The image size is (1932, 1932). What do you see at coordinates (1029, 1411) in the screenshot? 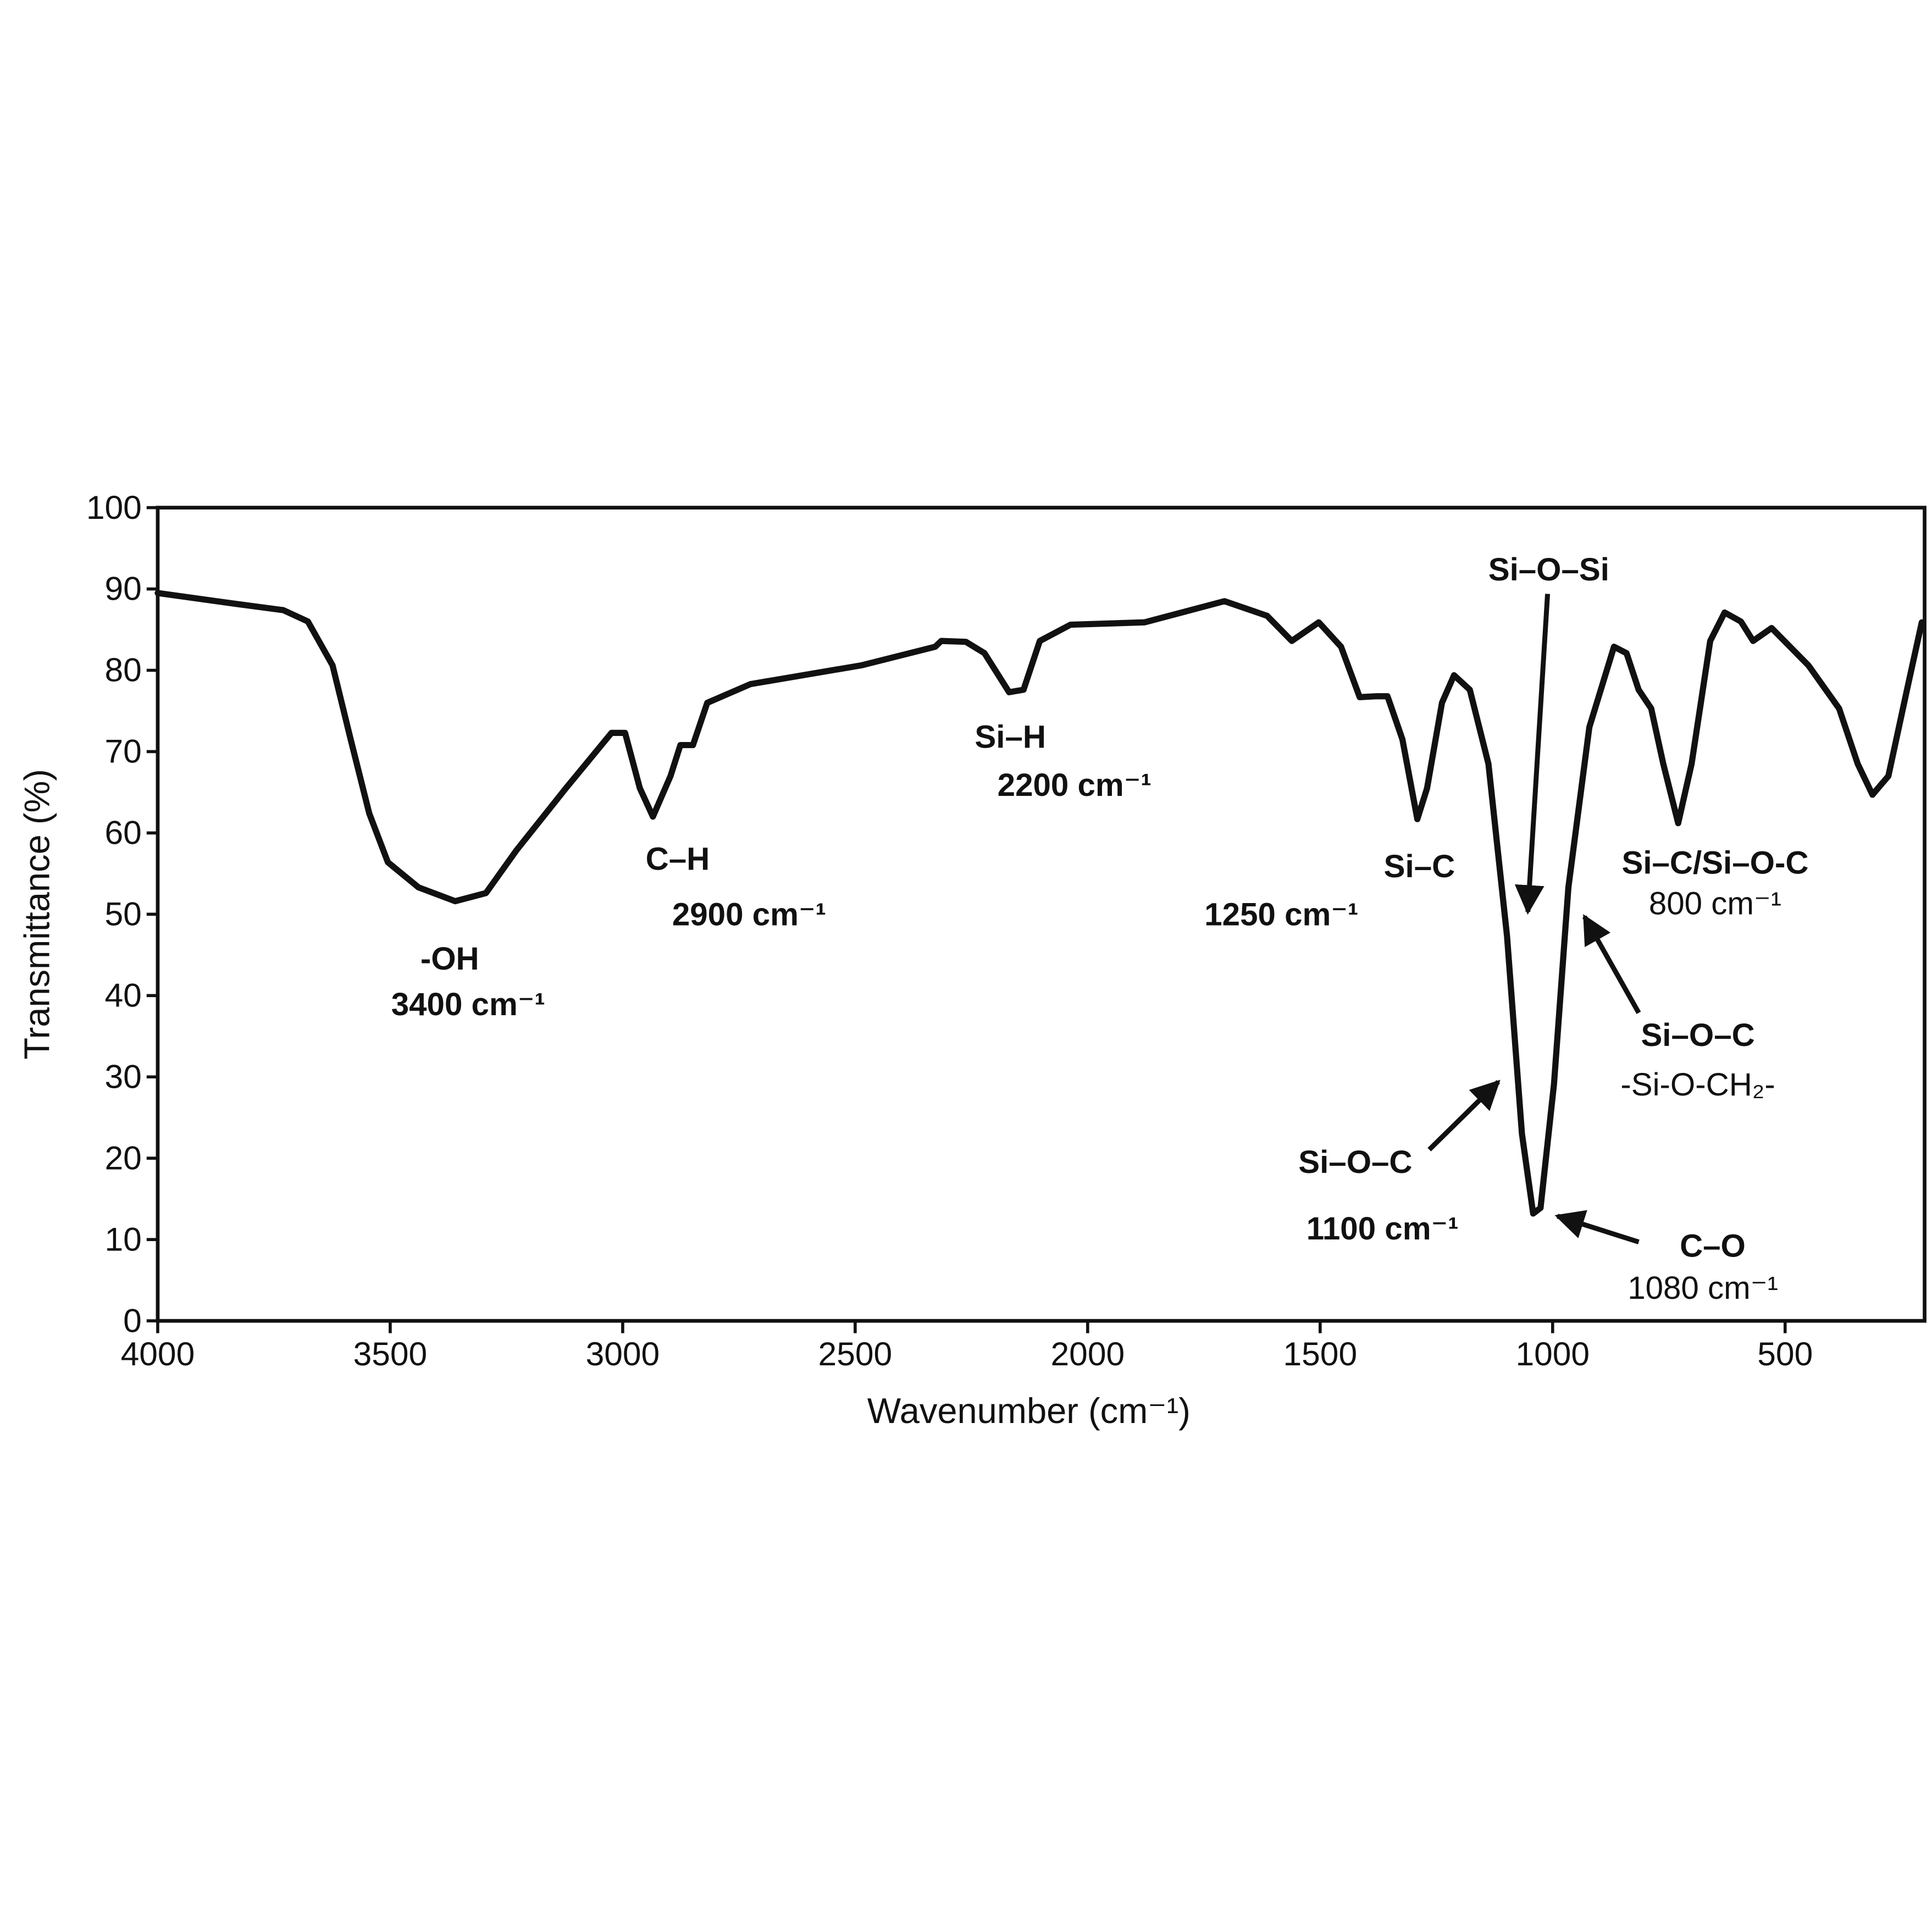
I see `x-axis-label: Wavenumber (cm⁻¹)` at bounding box center [1029, 1411].